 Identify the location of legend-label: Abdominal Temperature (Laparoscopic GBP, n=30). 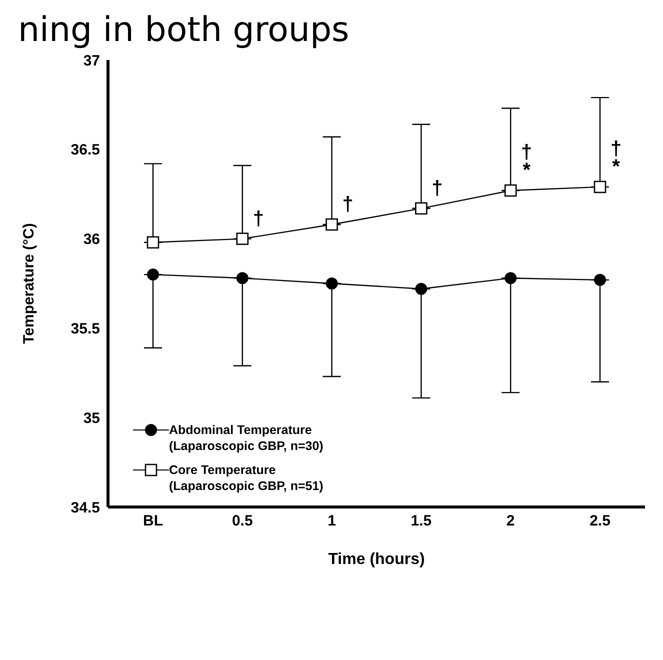
(246, 438).